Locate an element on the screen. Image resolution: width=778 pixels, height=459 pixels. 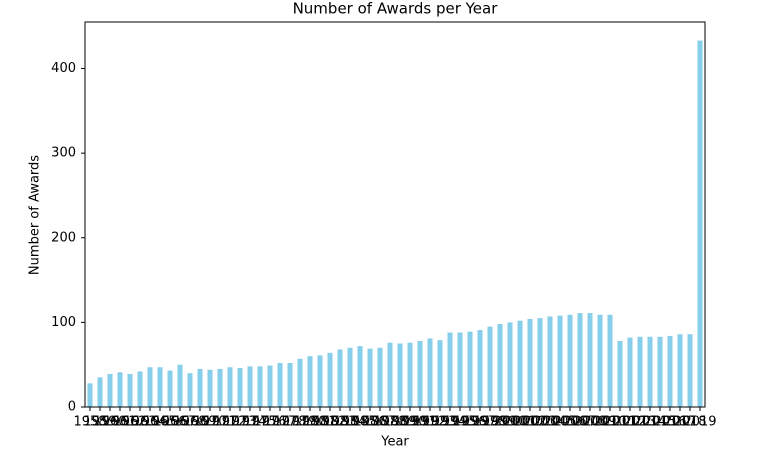
x-tick-label: 1966 is located at coordinates (169, 422).